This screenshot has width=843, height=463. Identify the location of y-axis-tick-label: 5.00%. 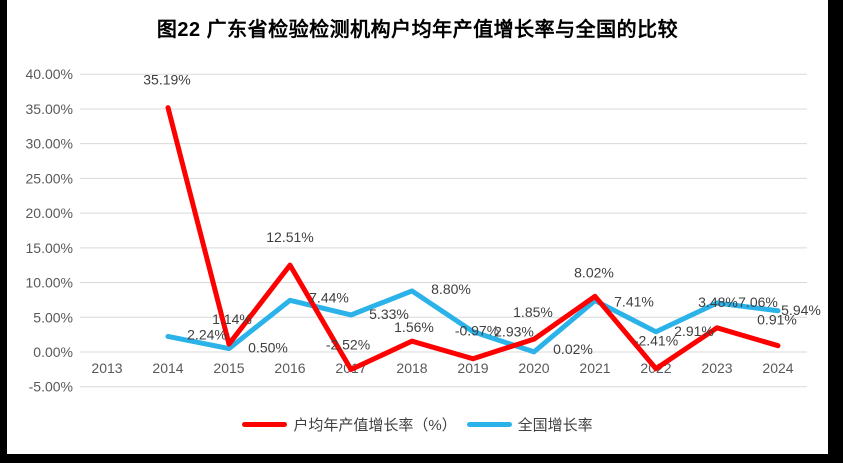
(53, 317).